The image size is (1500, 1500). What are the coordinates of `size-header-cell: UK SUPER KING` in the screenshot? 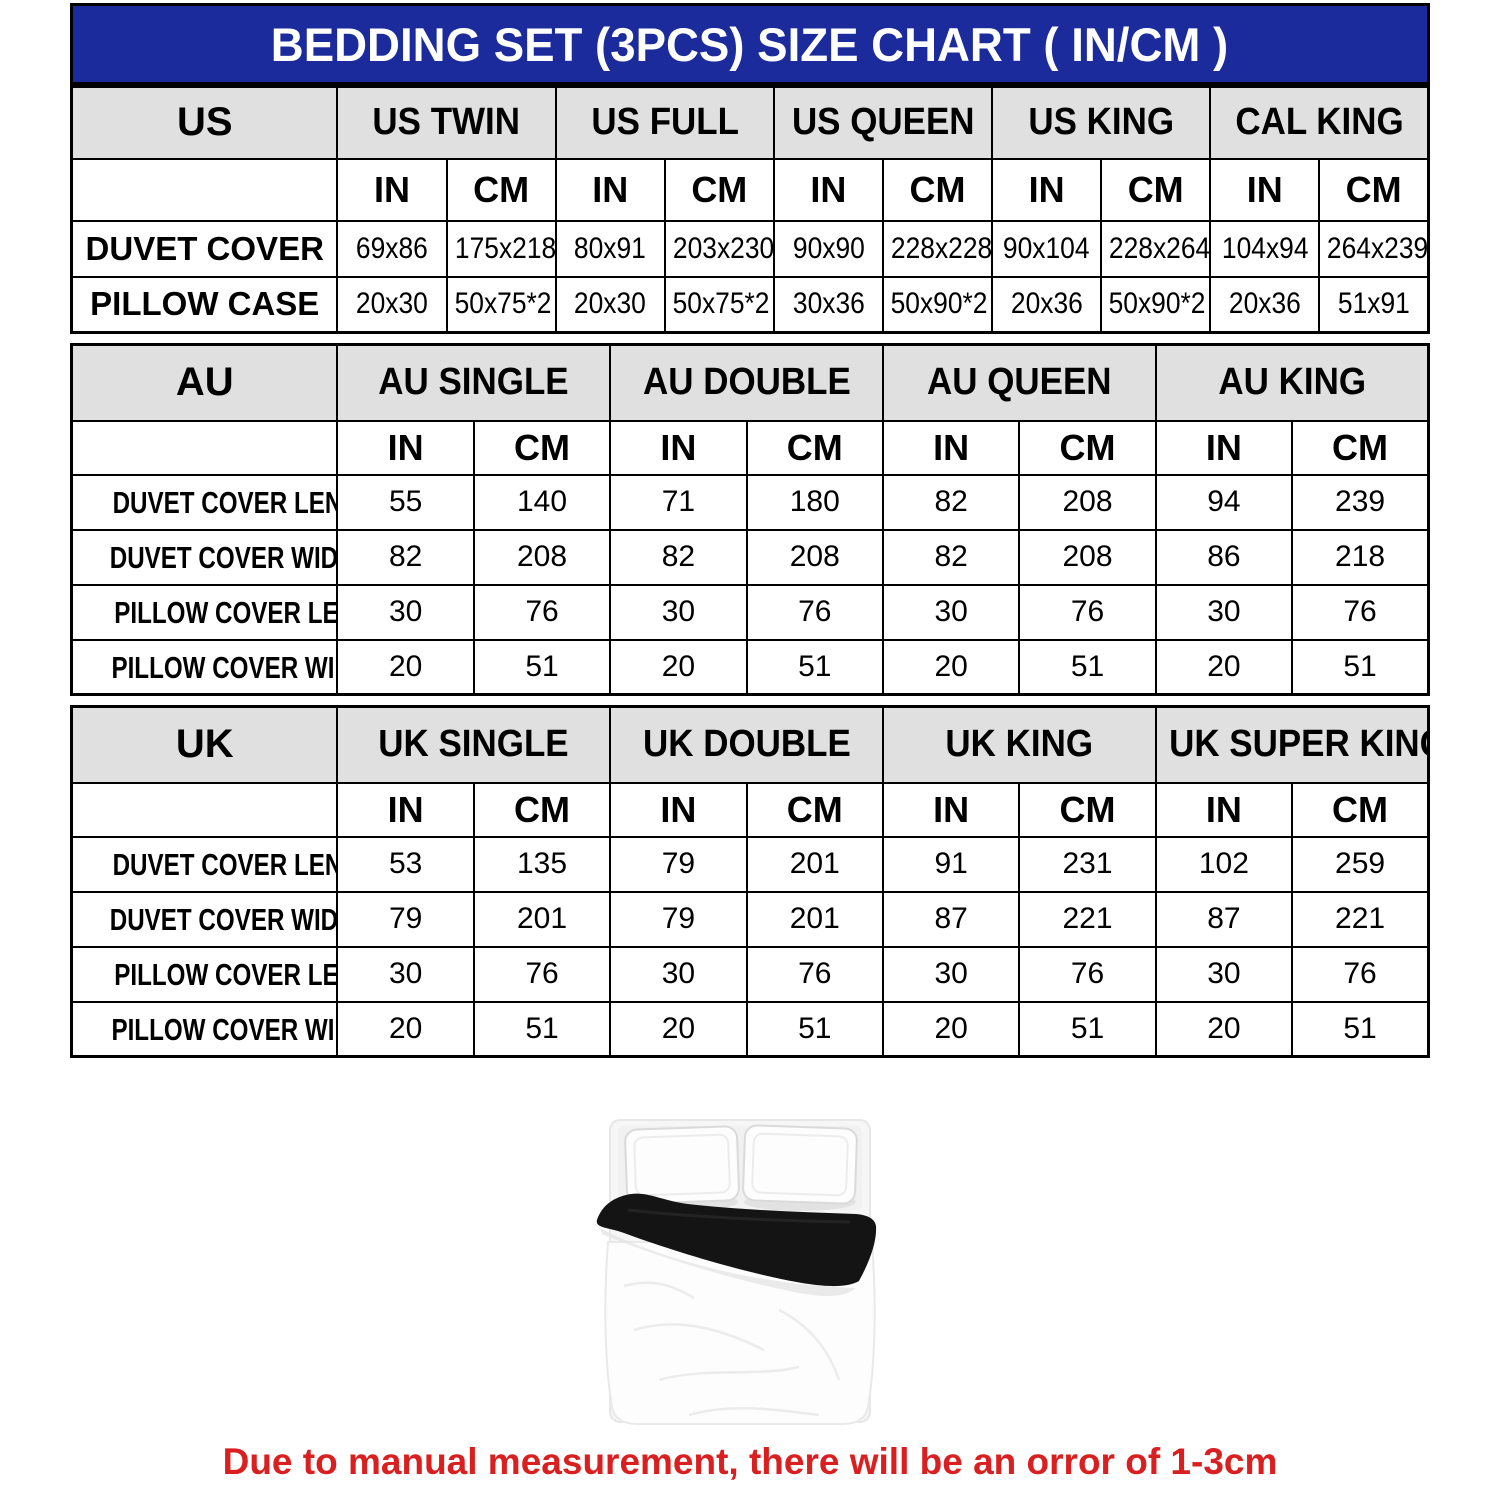 It's located at (1292, 744).